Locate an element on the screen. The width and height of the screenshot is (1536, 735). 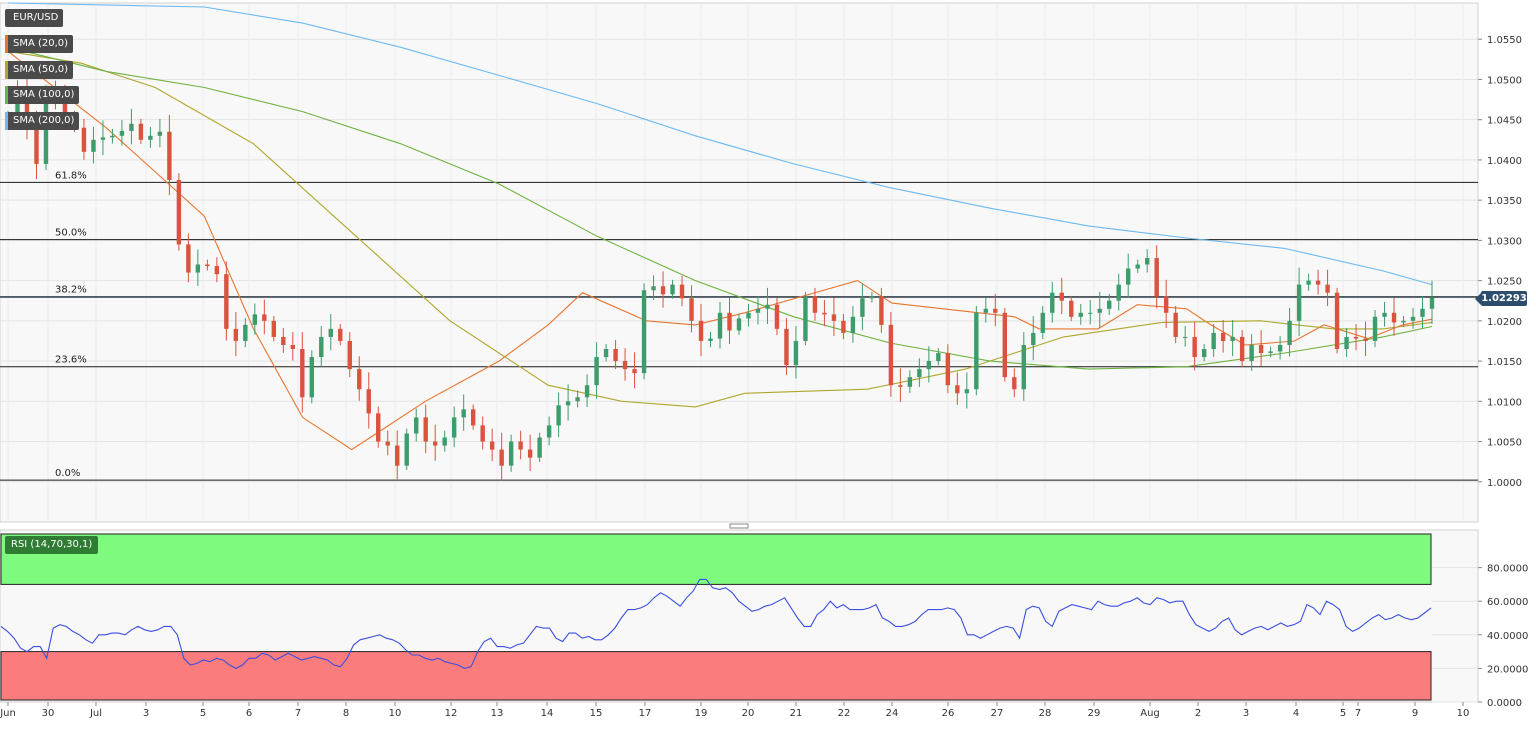
rsi-tick-label: 80.0000 is located at coordinates (1507, 569).